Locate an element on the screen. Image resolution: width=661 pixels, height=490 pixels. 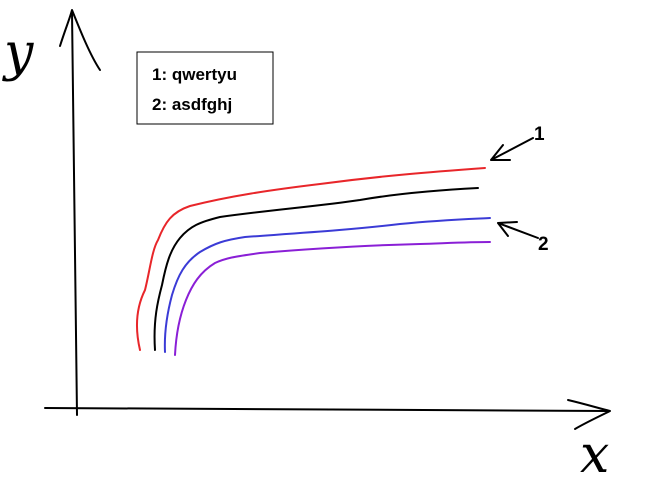
y-axis-label: y is located at coordinates (18, 53).